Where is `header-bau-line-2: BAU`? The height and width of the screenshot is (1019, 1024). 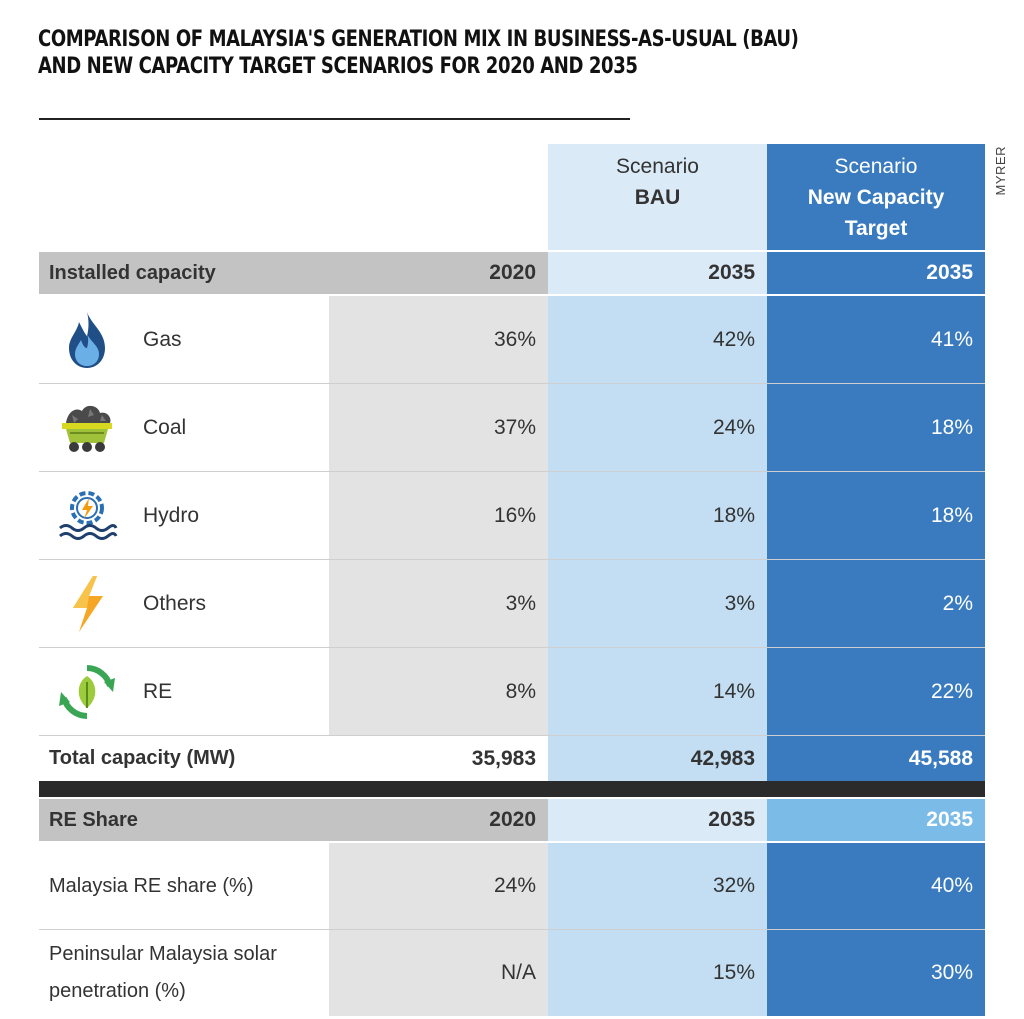
header-bau-line-2: BAU is located at coordinates (657, 197).